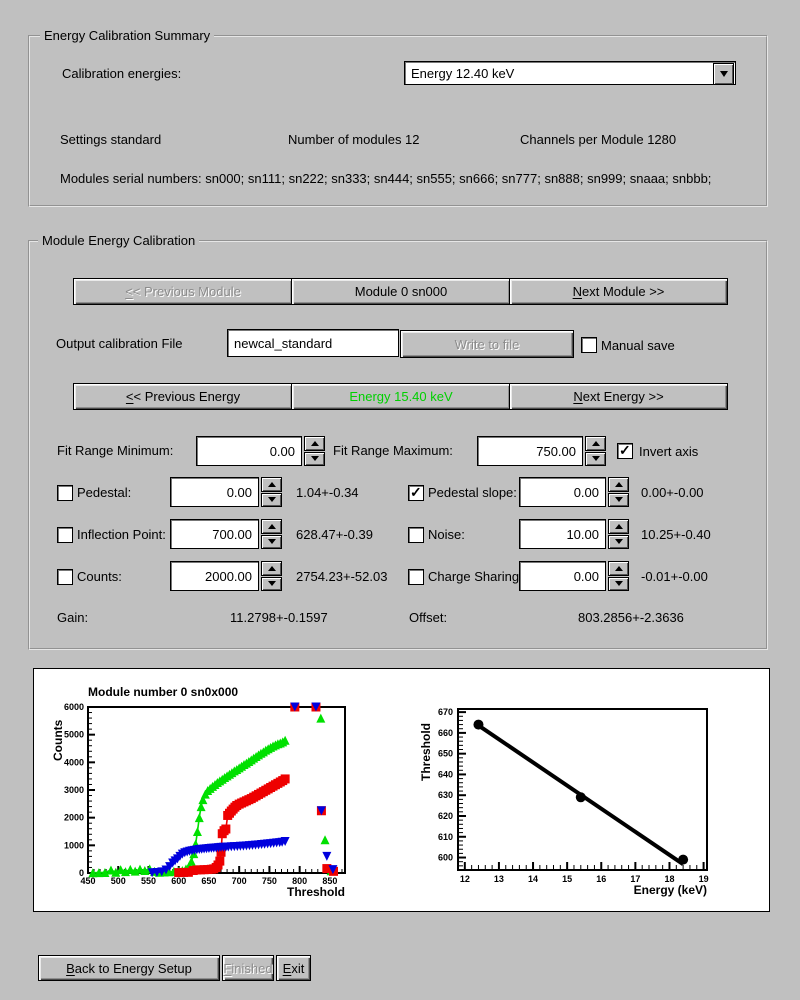  What do you see at coordinates (87, 881) in the screenshot?
I see `svg-text: 450` at bounding box center [87, 881].